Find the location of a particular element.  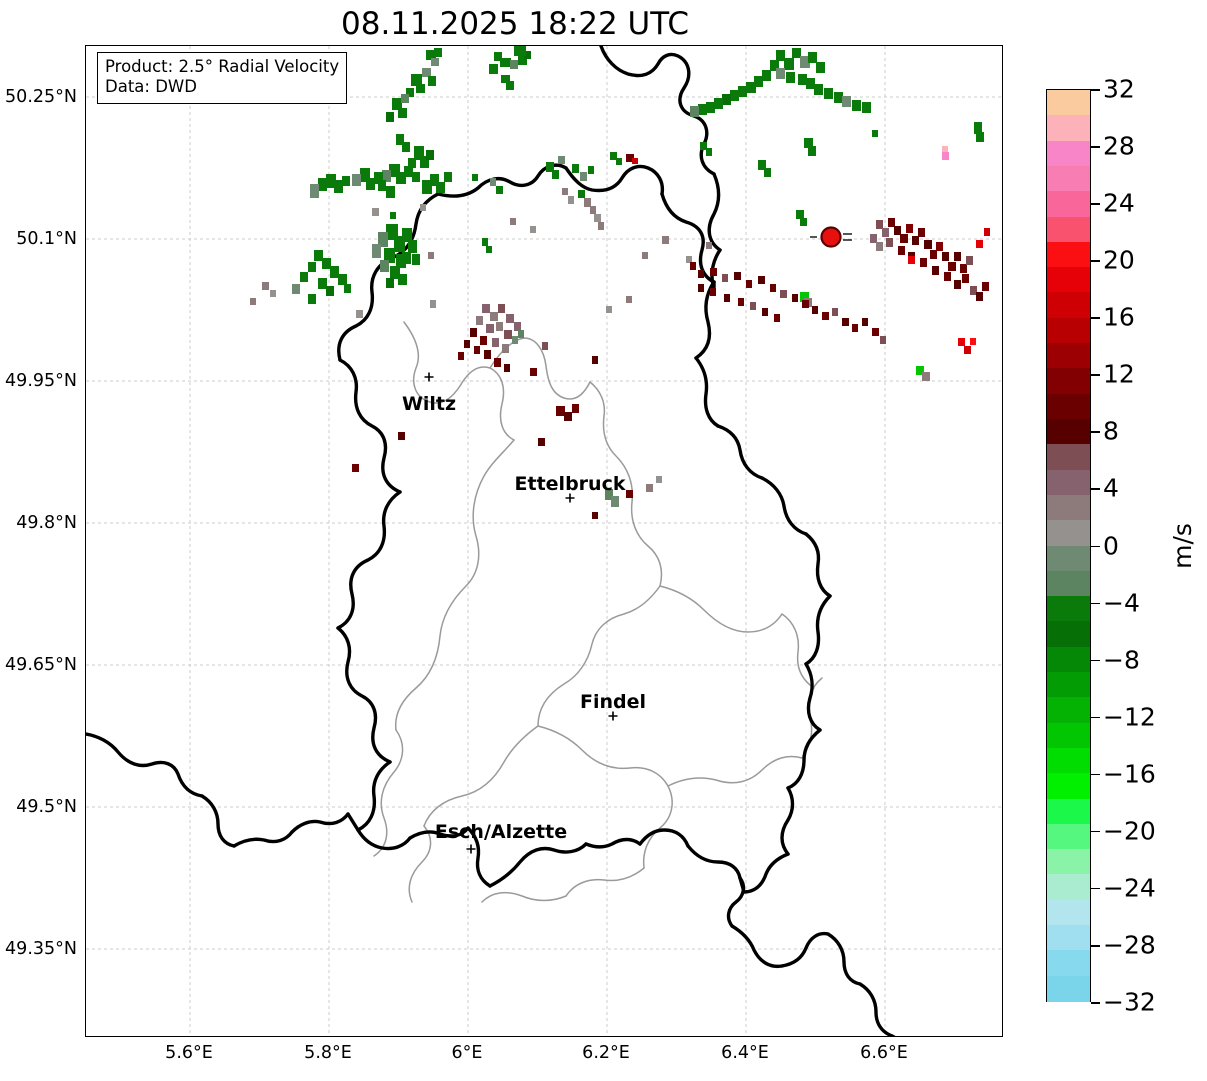

y-tick-label-1: 50.1°N is located at coordinates (46, 239).